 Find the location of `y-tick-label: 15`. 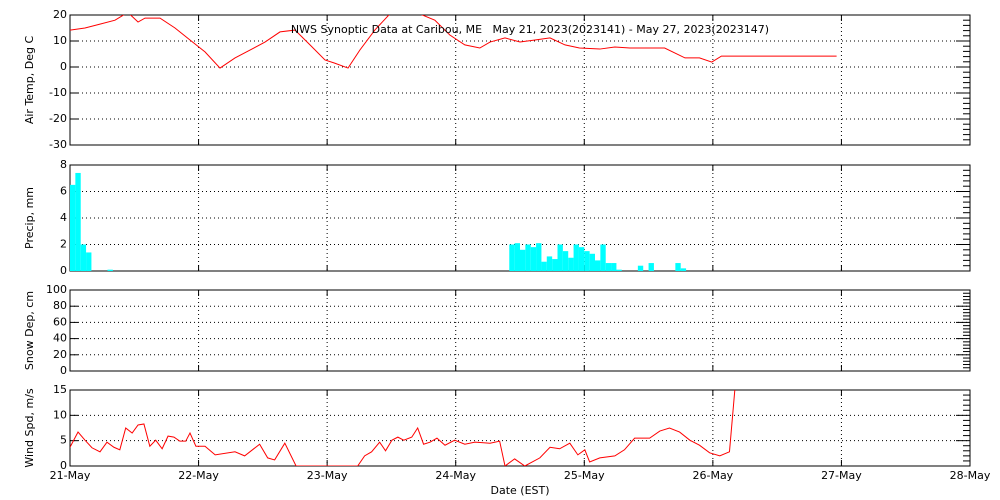

y-tick-label: 15 is located at coordinates (60, 389).